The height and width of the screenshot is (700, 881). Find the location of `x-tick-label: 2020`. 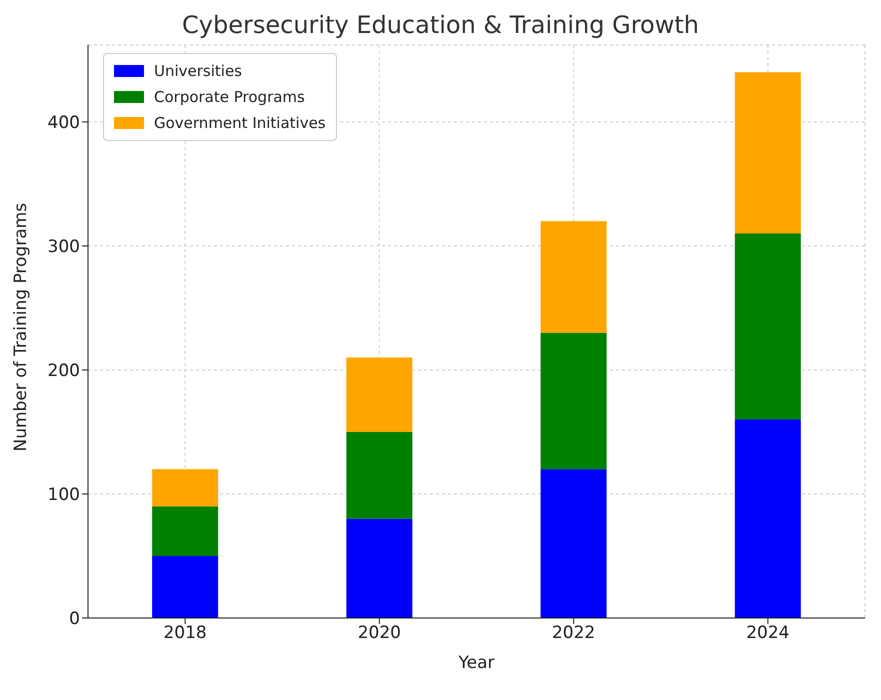

x-tick-label: 2020 is located at coordinates (380, 633).